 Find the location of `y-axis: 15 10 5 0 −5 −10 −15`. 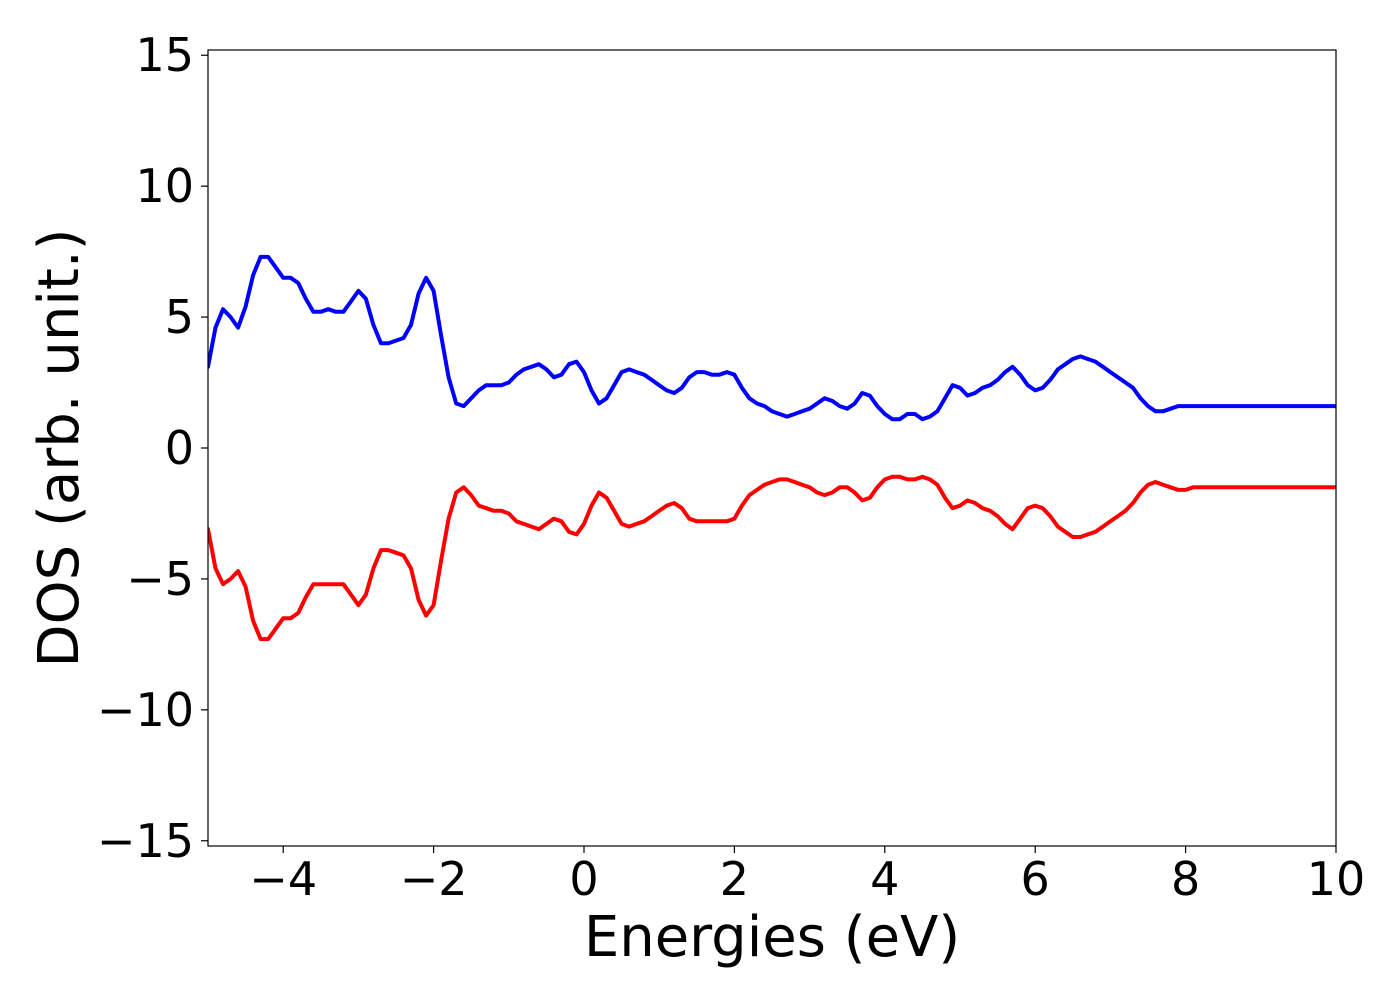

y-axis: 15 10 5 0 −5 −10 −15 is located at coordinates (152, 448).